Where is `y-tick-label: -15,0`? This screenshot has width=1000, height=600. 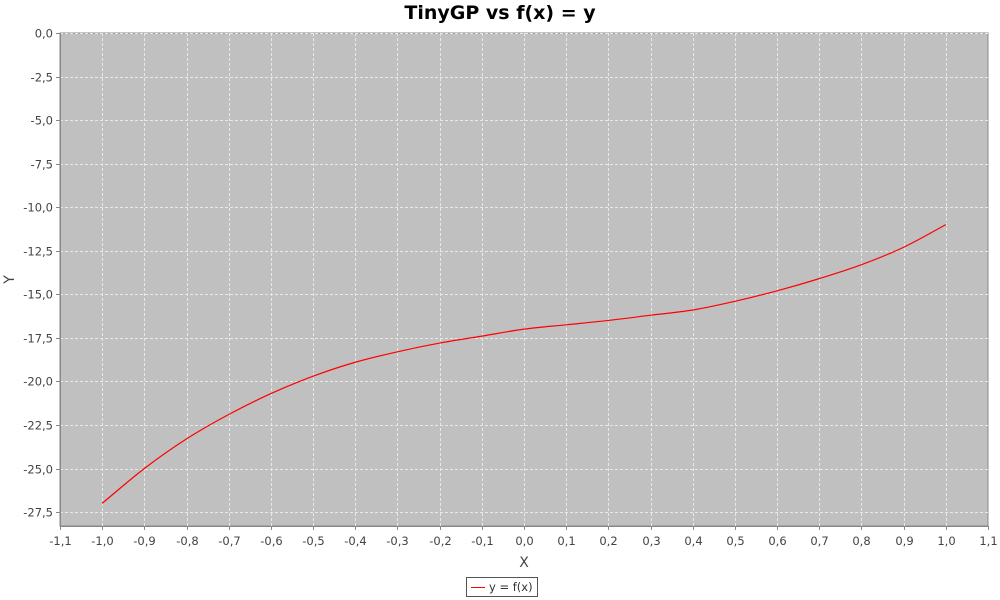 y-tick-label: -15,0 is located at coordinates (38, 295).